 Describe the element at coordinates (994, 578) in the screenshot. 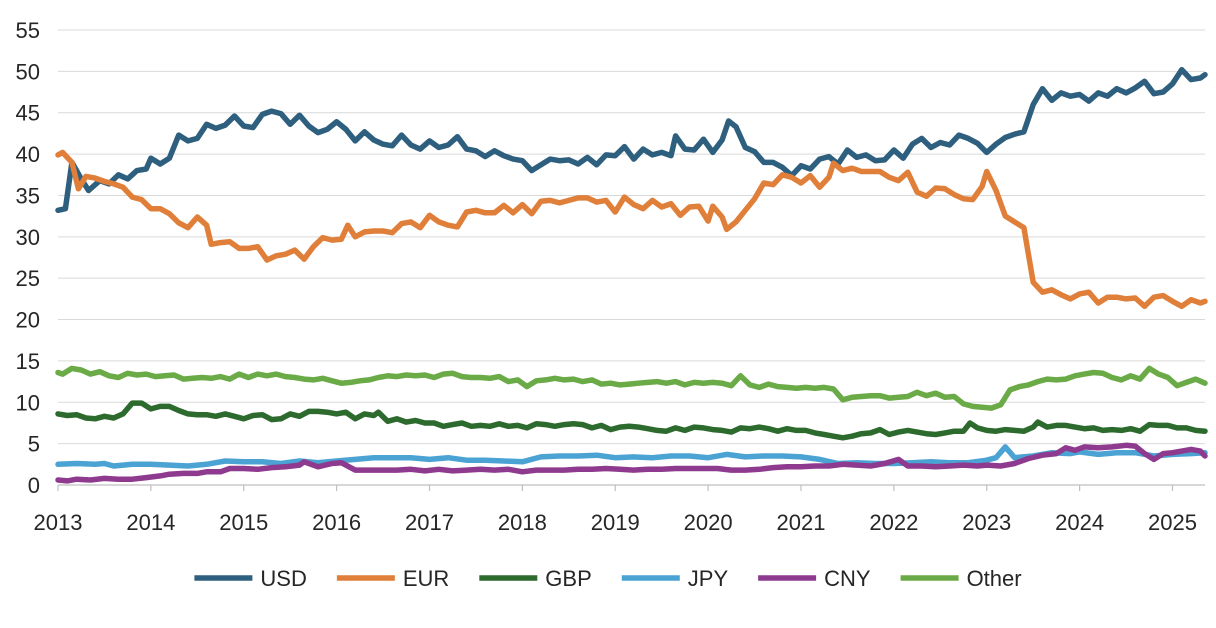

I see `legend-label-other: Other` at that location.